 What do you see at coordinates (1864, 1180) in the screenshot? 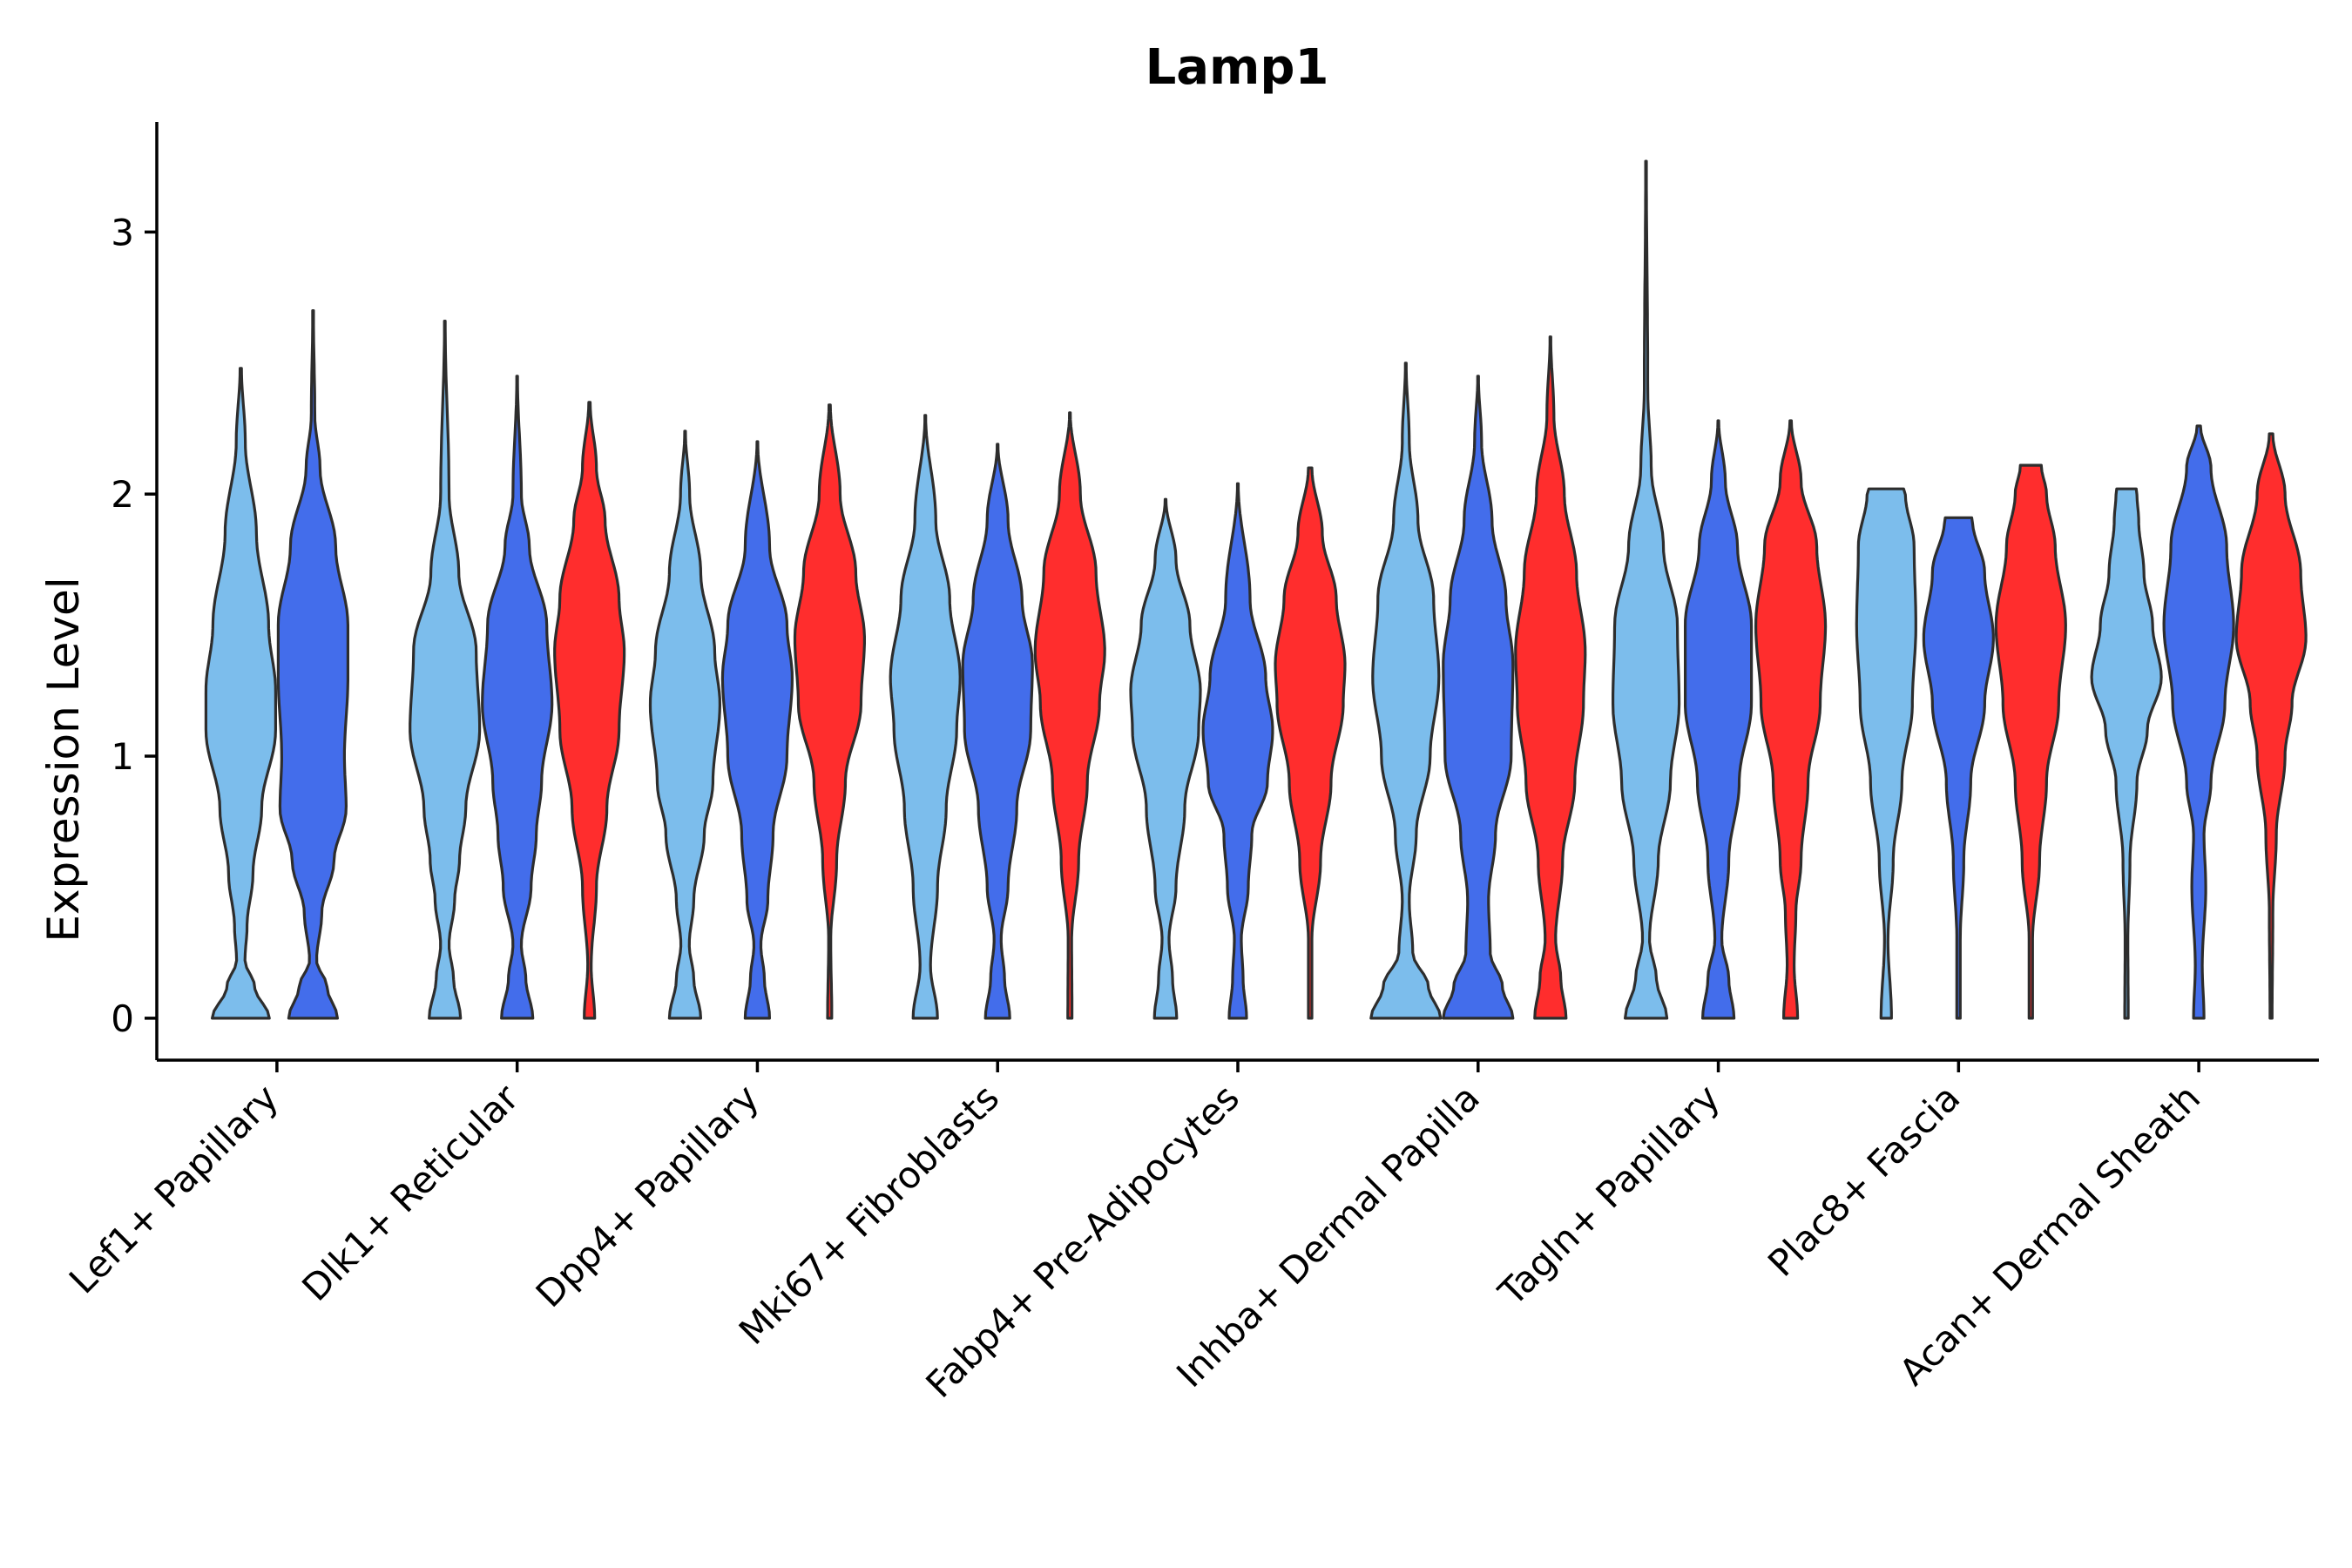
I see `x-tick-label: Plac8+ Fascia` at bounding box center [1864, 1180].